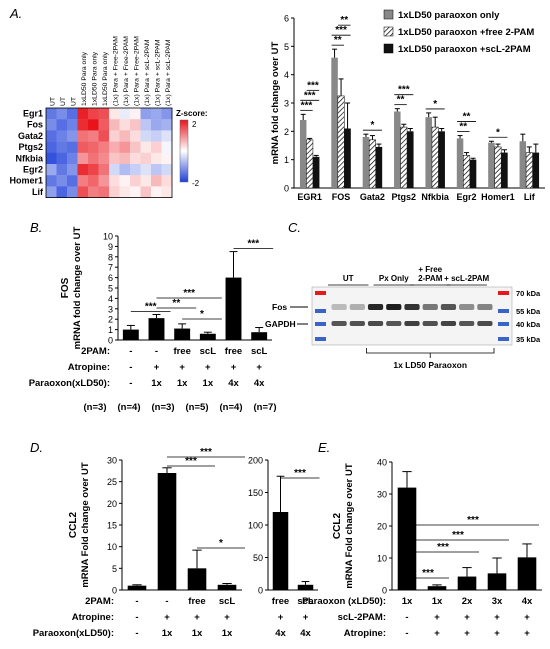 The width and height of the screenshot is (550, 649). What do you see at coordinates (349, 525) in the screenshot?
I see `y-axis-title: mRNA Fold change over UT` at bounding box center [349, 525].